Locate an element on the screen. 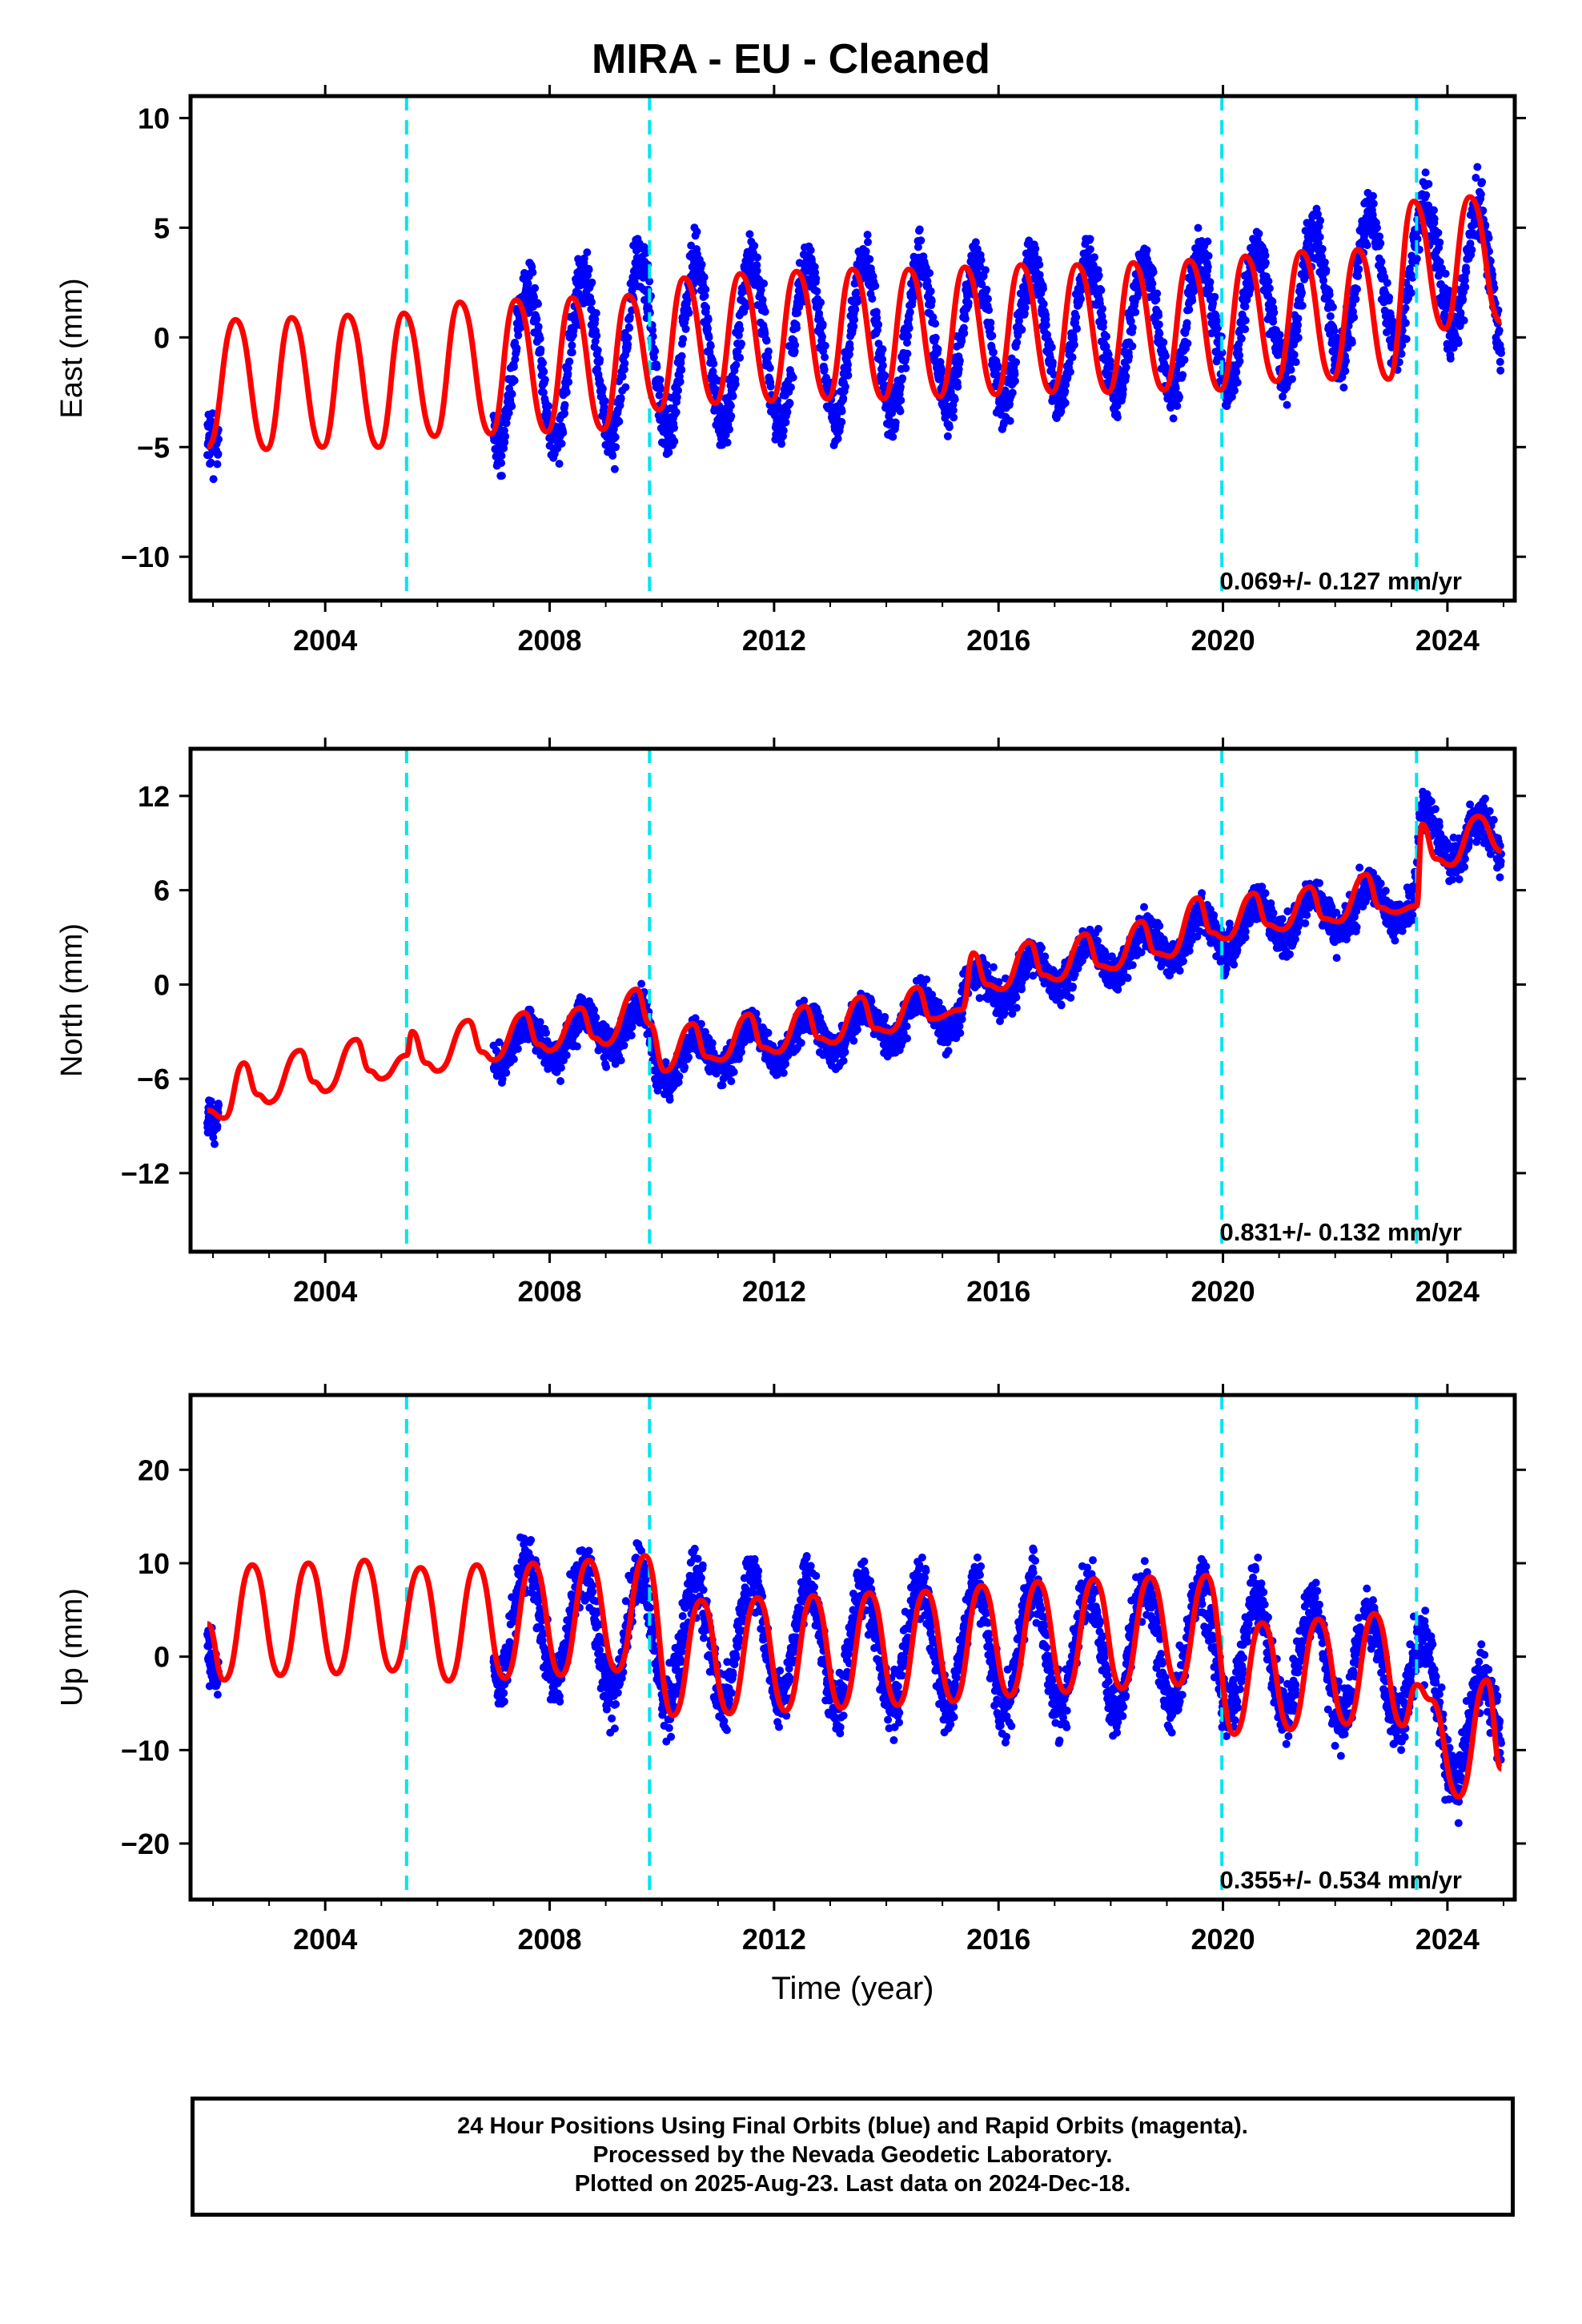 This screenshot has width=1582, height=2324. y-tick-label: −5 is located at coordinates (154, 447).